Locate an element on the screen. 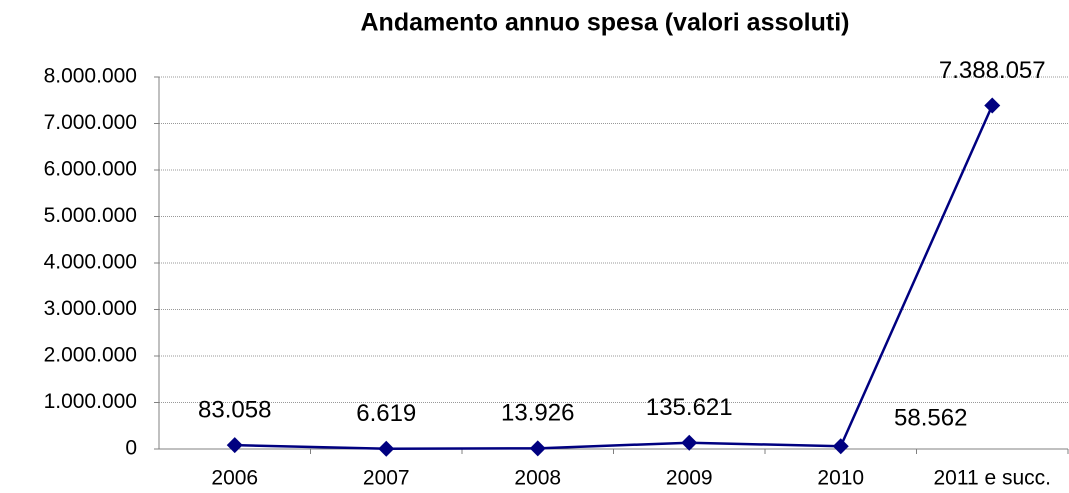  x-tick-label: 2010 is located at coordinates (840, 478).